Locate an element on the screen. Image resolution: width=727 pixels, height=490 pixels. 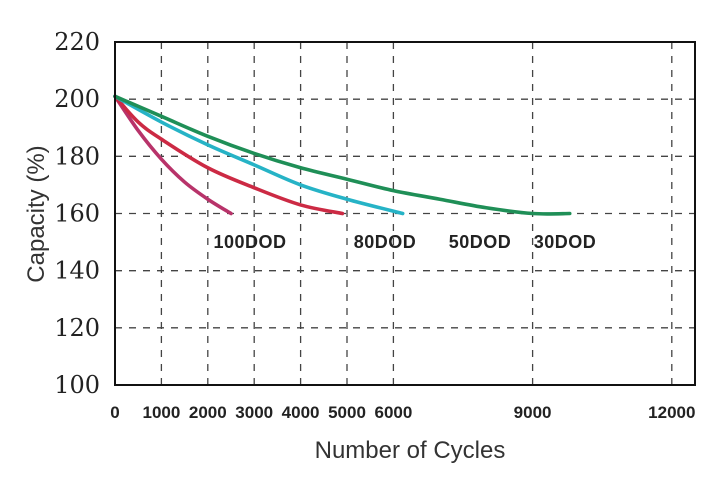
y-tick-label: 220 is located at coordinates (77, 42).